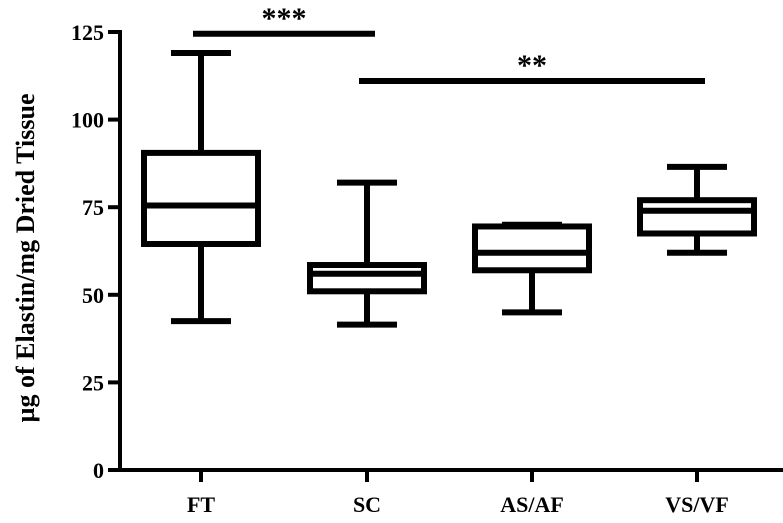 The width and height of the screenshot is (783, 523). I want to click on significance-annotations: *****, so click(449, 43).